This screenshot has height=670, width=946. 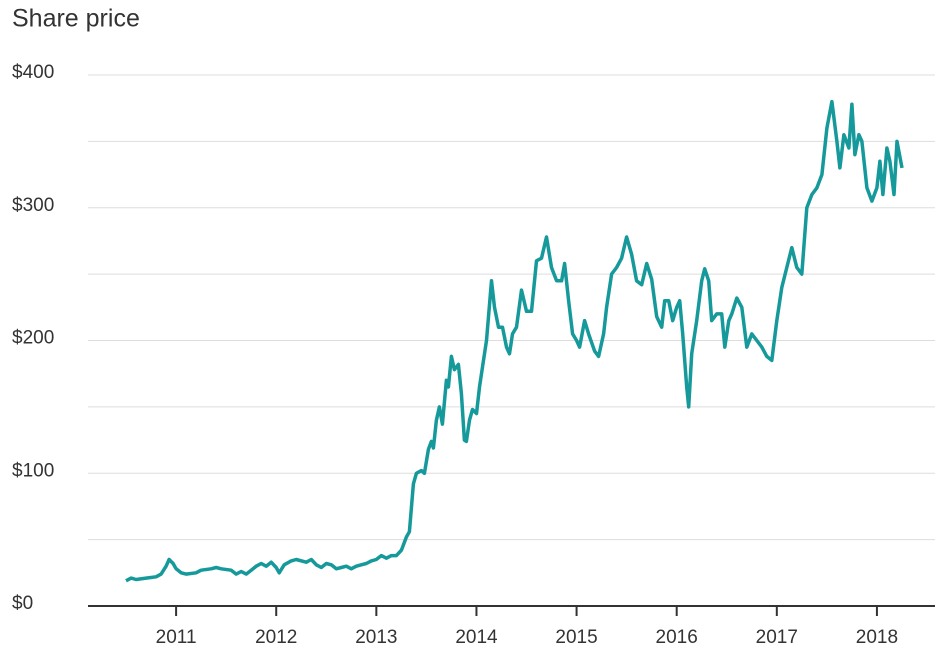 What do you see at coordinates (677, 637) in the screenshot?
I see `x-tick-label: 2016` at bounding box center [677, 637].